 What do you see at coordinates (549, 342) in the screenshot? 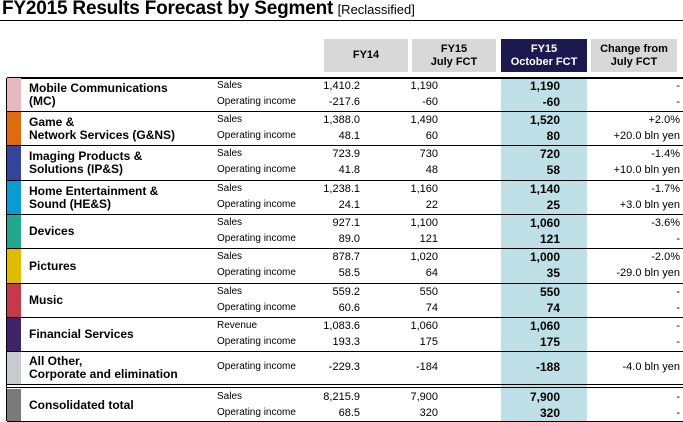
I see `cell-oct: 175` at bounding box center [549, 342].